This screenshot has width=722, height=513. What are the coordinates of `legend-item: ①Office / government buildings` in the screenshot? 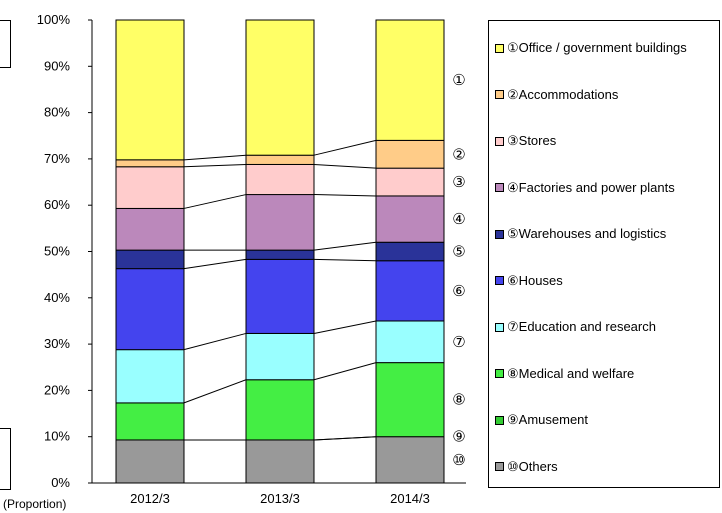 It's located at (591, 48).